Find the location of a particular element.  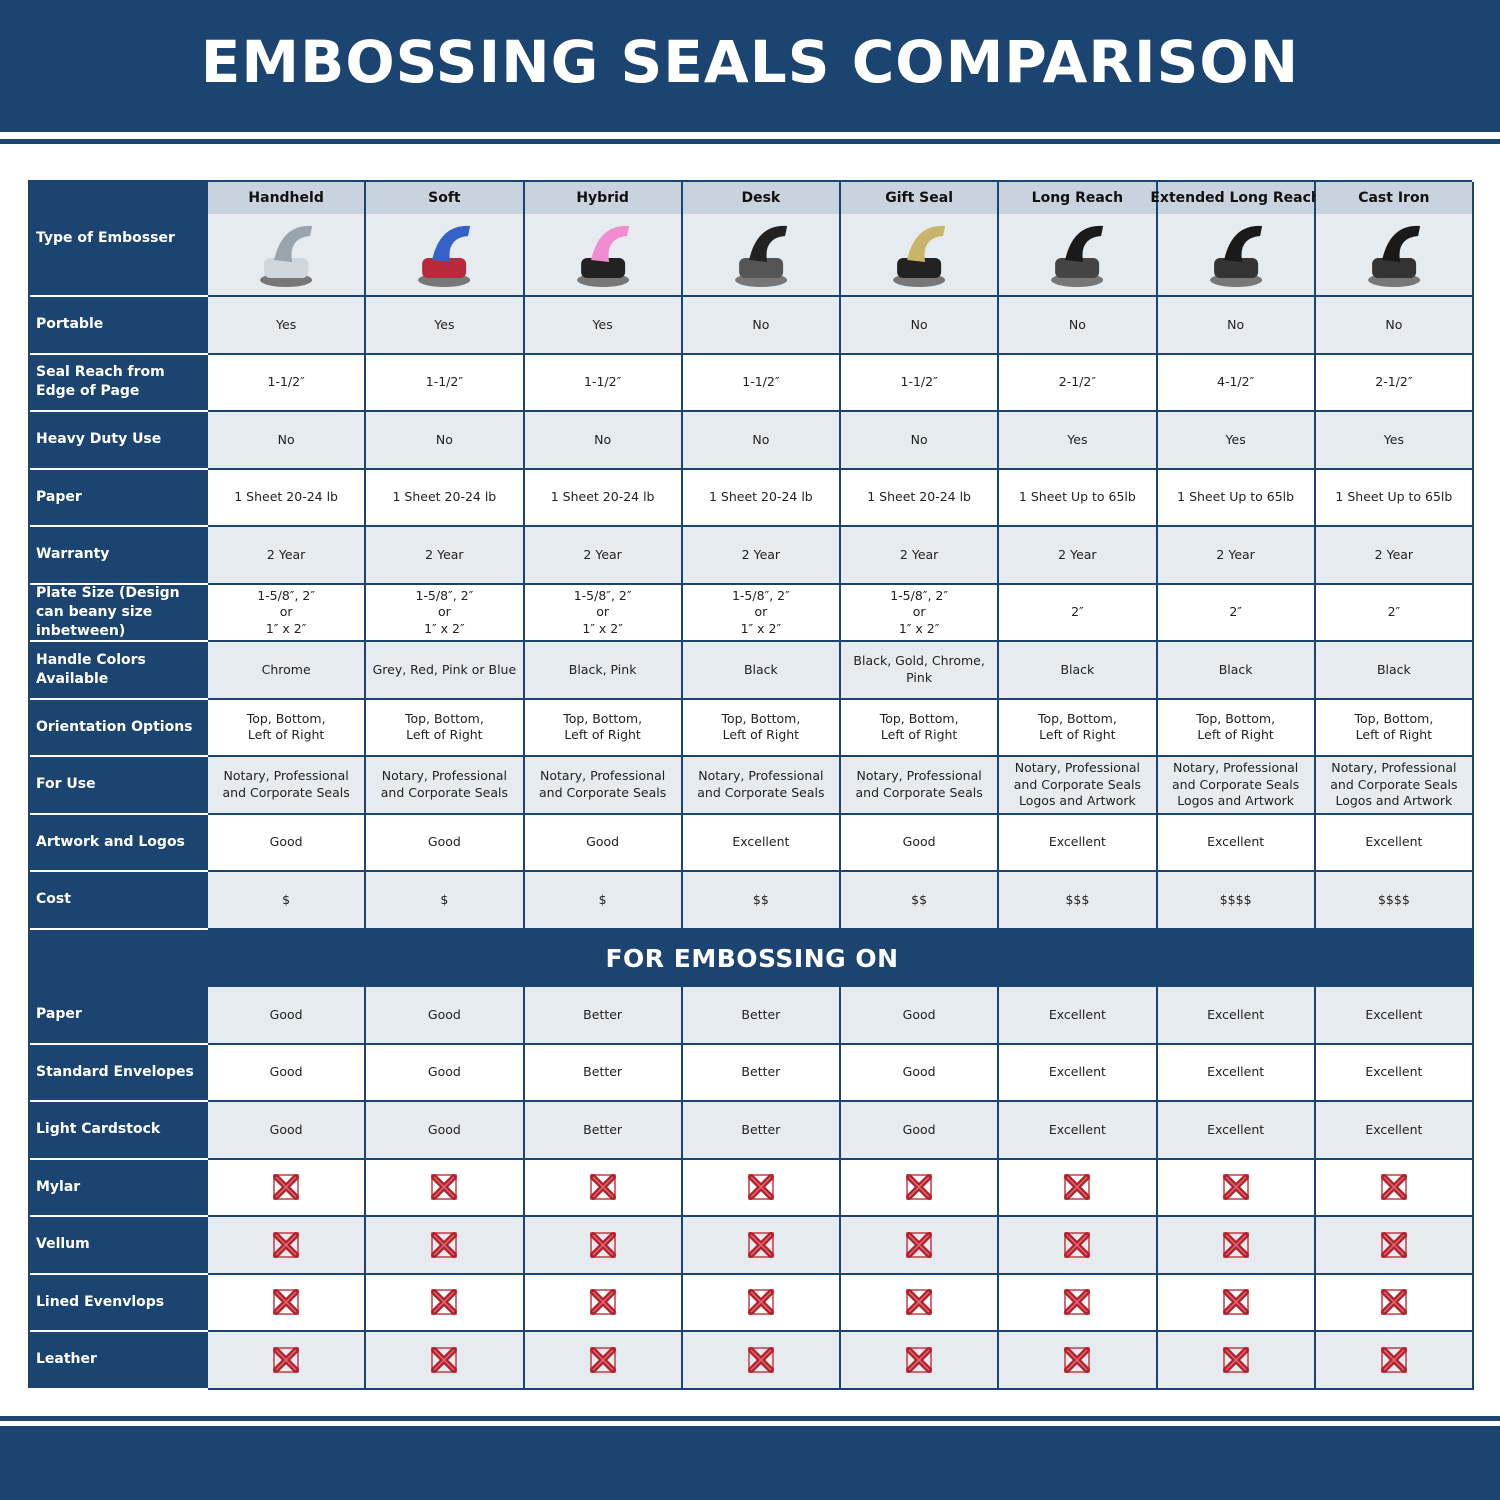

table-cell: 4-1/2″ is located at coordinates (1236, 383).